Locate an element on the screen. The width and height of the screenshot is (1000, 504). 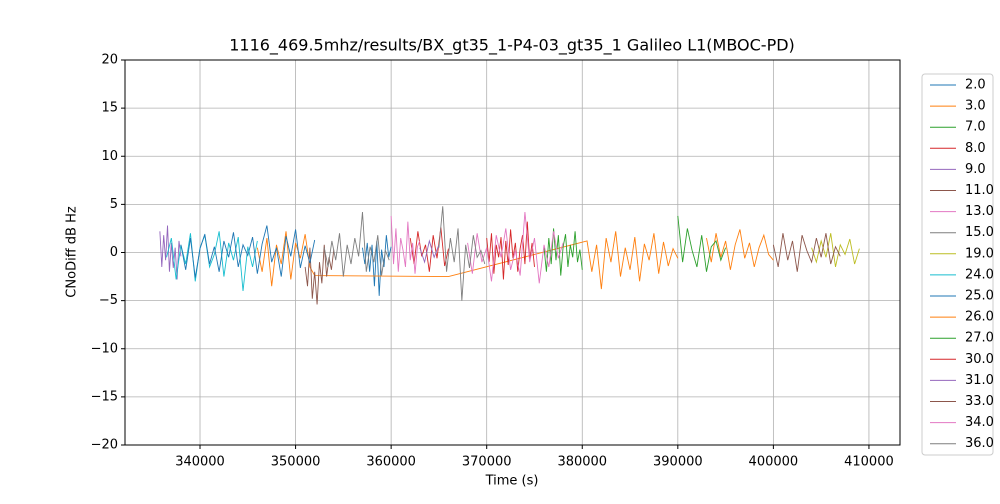
y-tick-label: −20 is located at coordinates (104, 445).